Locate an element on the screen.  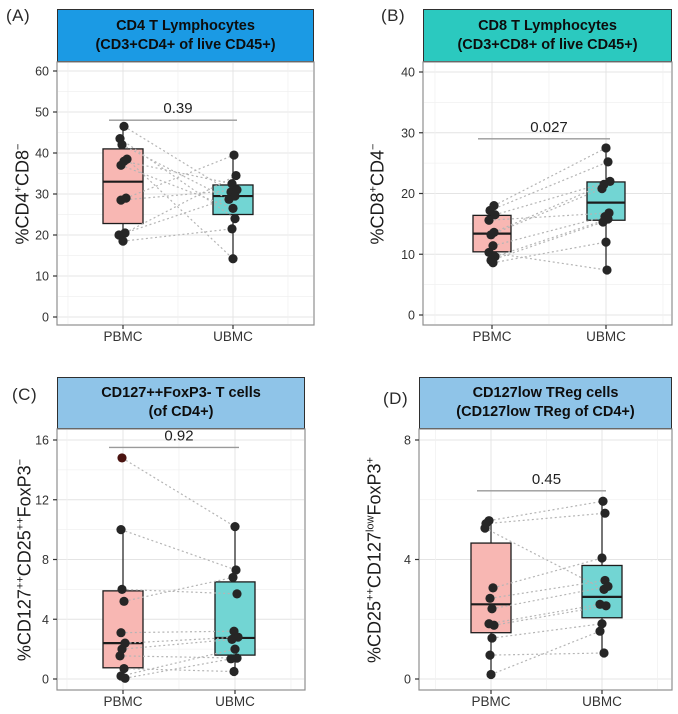
p-value-text: 0.39 is located at coordinates (177, 108).